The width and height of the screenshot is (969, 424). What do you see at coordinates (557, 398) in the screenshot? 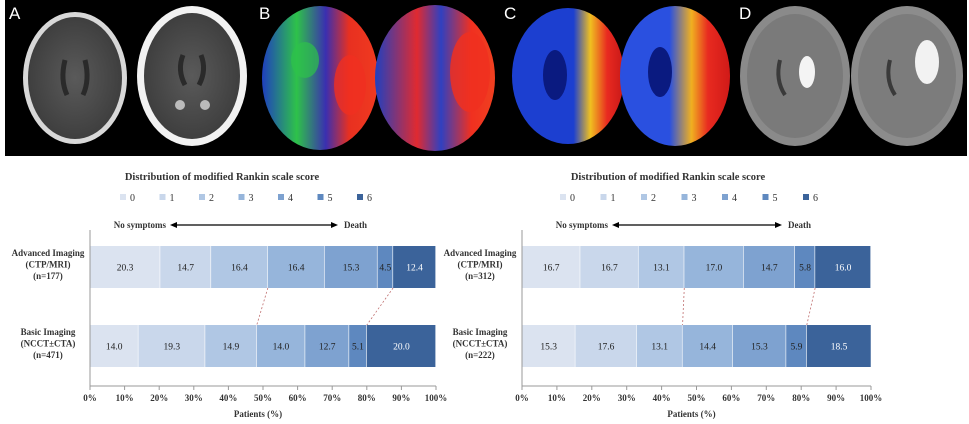
I see `x-tick-label: 10%` at bounding box center [557, 398].